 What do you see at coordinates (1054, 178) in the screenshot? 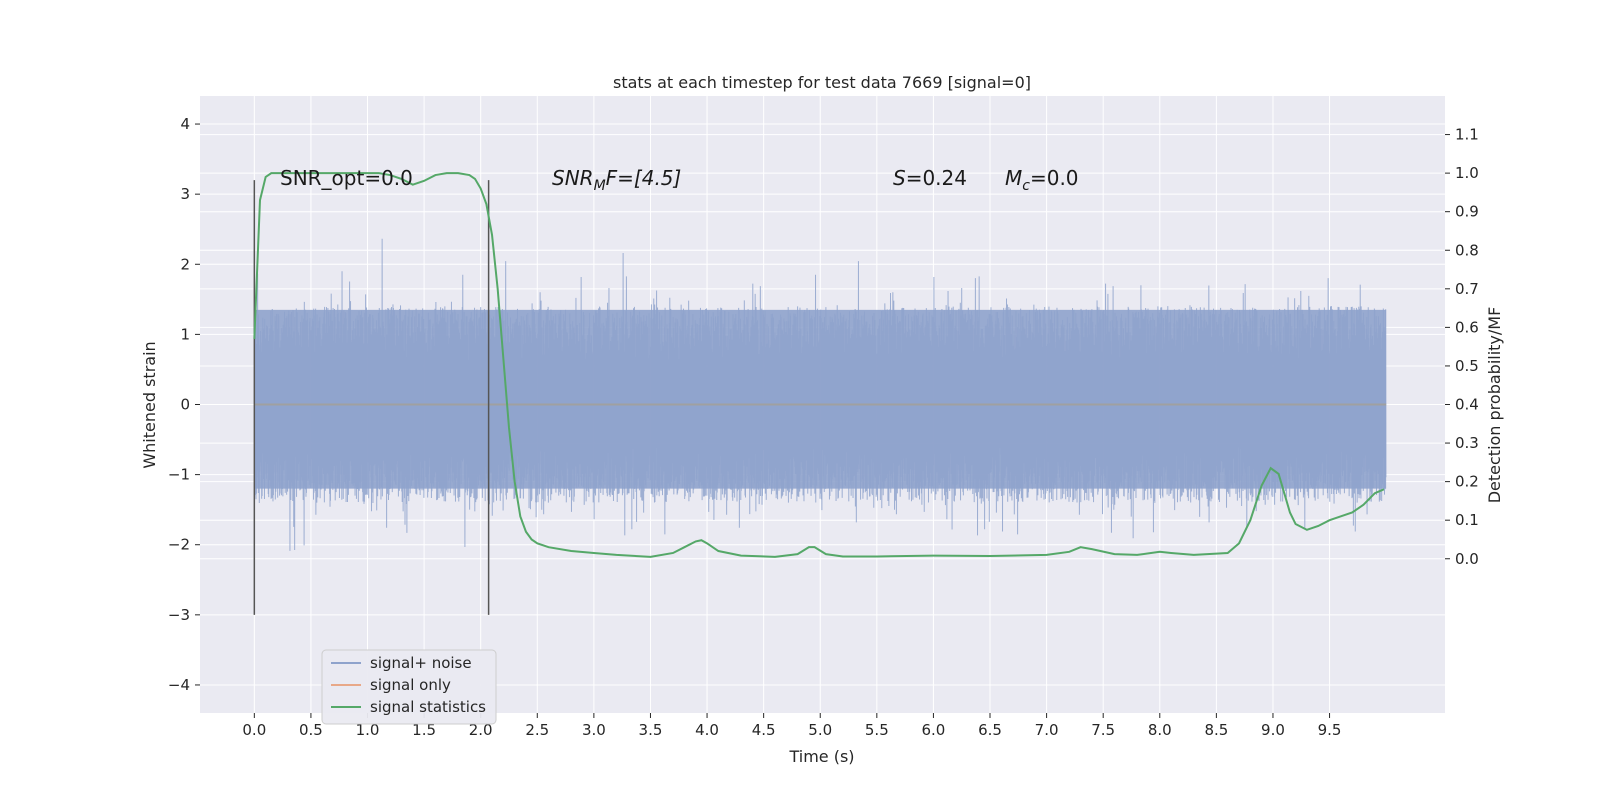
I see `annotation-mc-value: =0.0` at bounding box center [1054, 178].